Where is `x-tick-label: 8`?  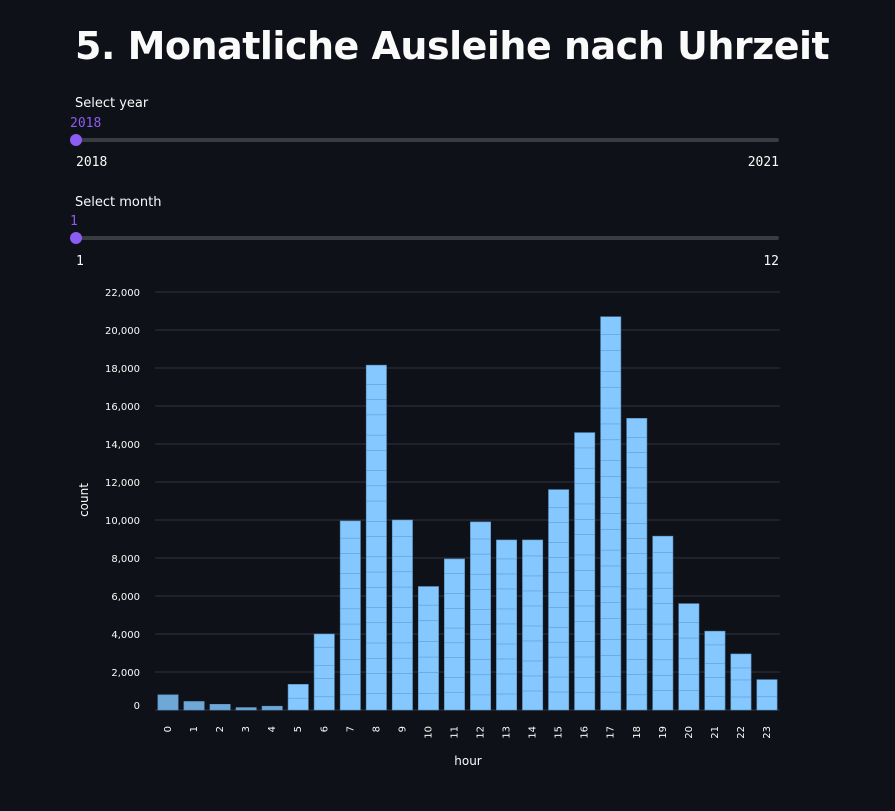 x-tick-label: 8 is located at coordinates (376, 729).